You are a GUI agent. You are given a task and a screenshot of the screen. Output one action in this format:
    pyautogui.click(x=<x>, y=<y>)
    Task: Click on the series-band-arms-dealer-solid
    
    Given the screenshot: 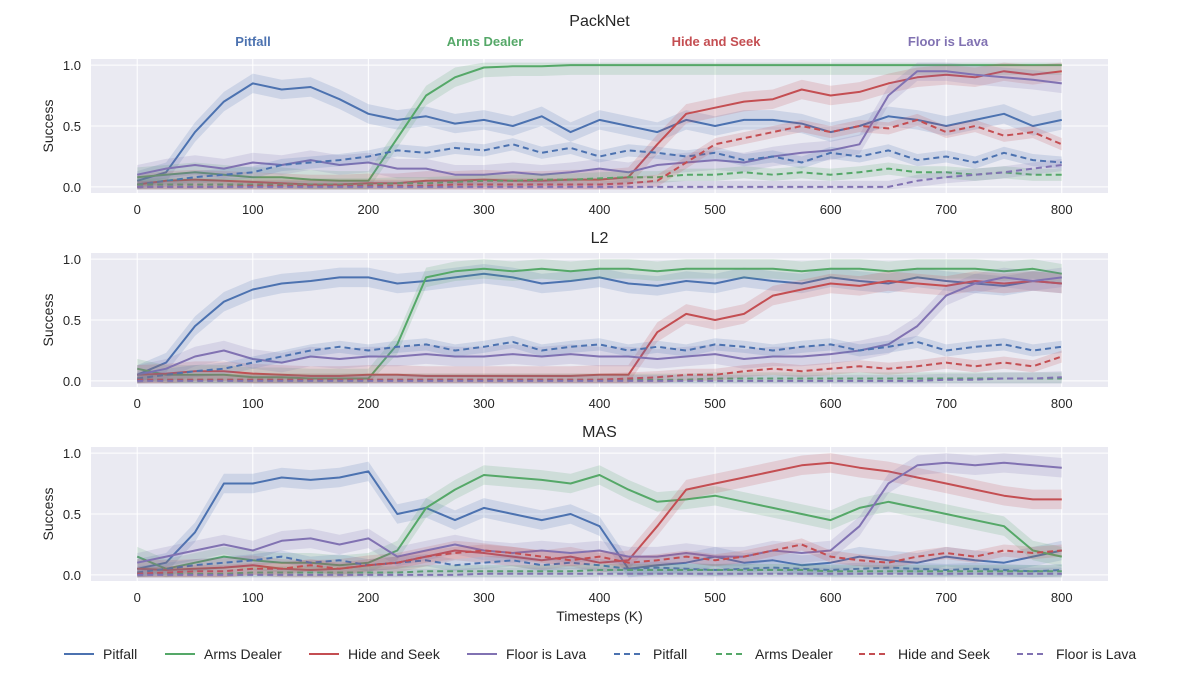 What is the action you would take?
    pyautogui.click(x=599, y=126)
    